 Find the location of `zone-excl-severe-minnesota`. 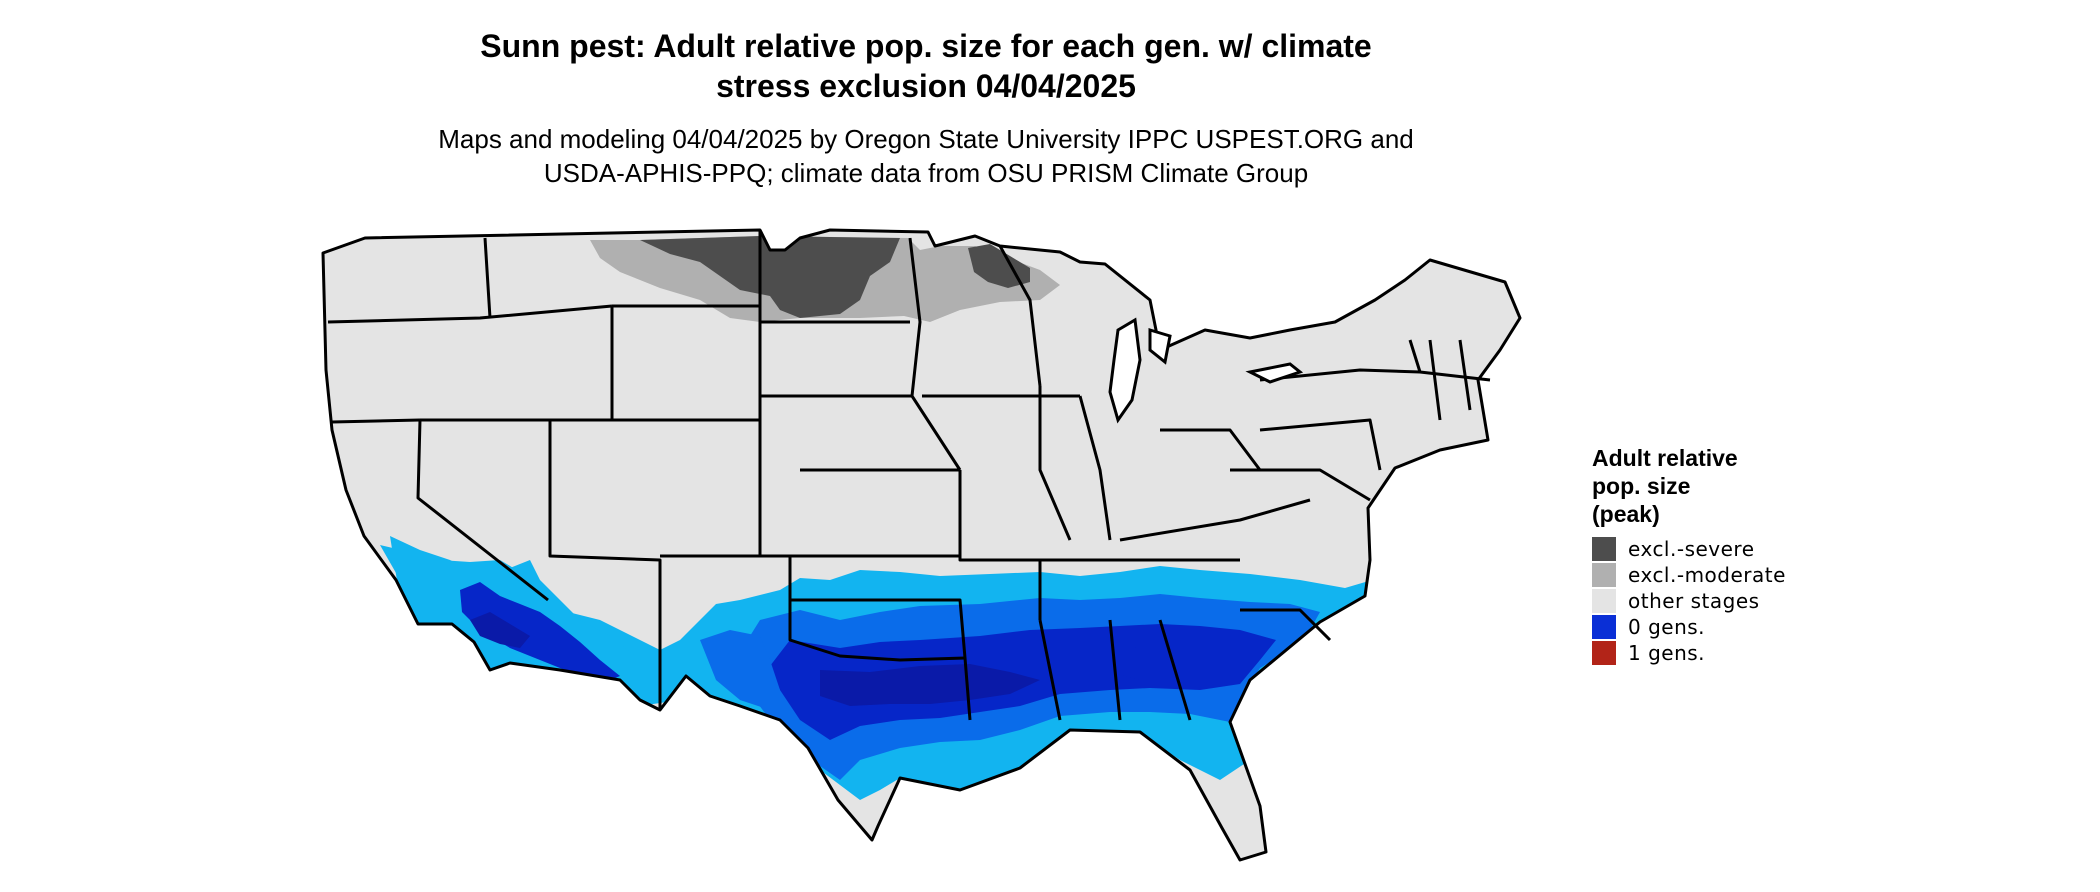

zone-excl-severe-minnesota is located at coordinates (999, 266).